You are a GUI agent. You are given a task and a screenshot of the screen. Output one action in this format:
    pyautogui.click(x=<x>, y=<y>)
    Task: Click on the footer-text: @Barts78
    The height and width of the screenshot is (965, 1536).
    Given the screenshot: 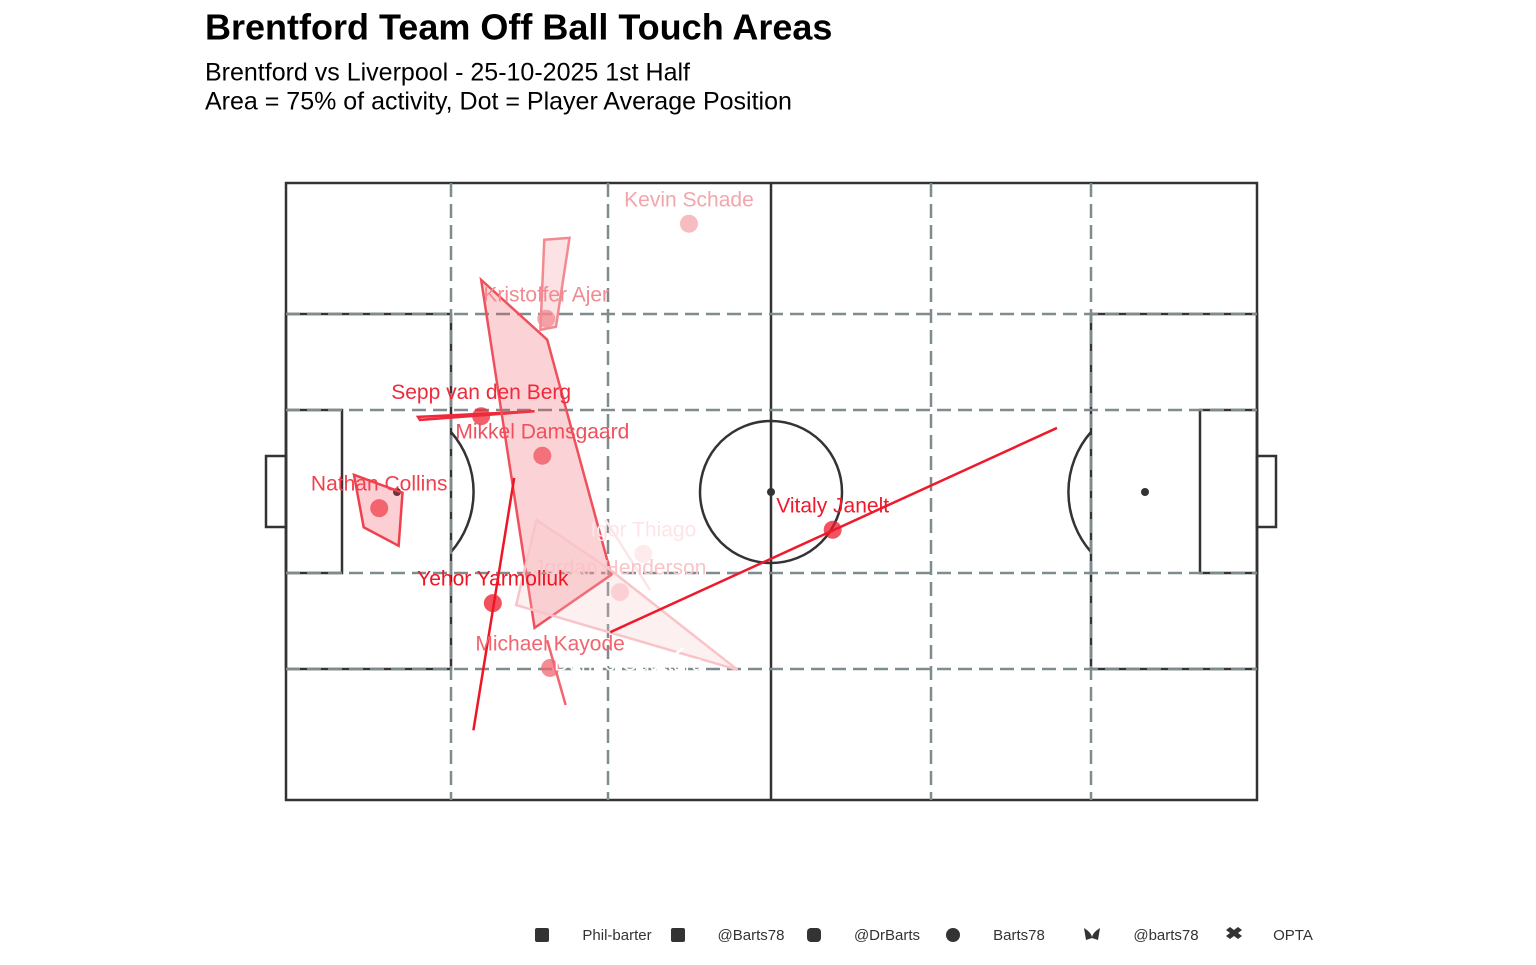 What is the action you would take?
    pyautogui.click(x=751, y=935)
    